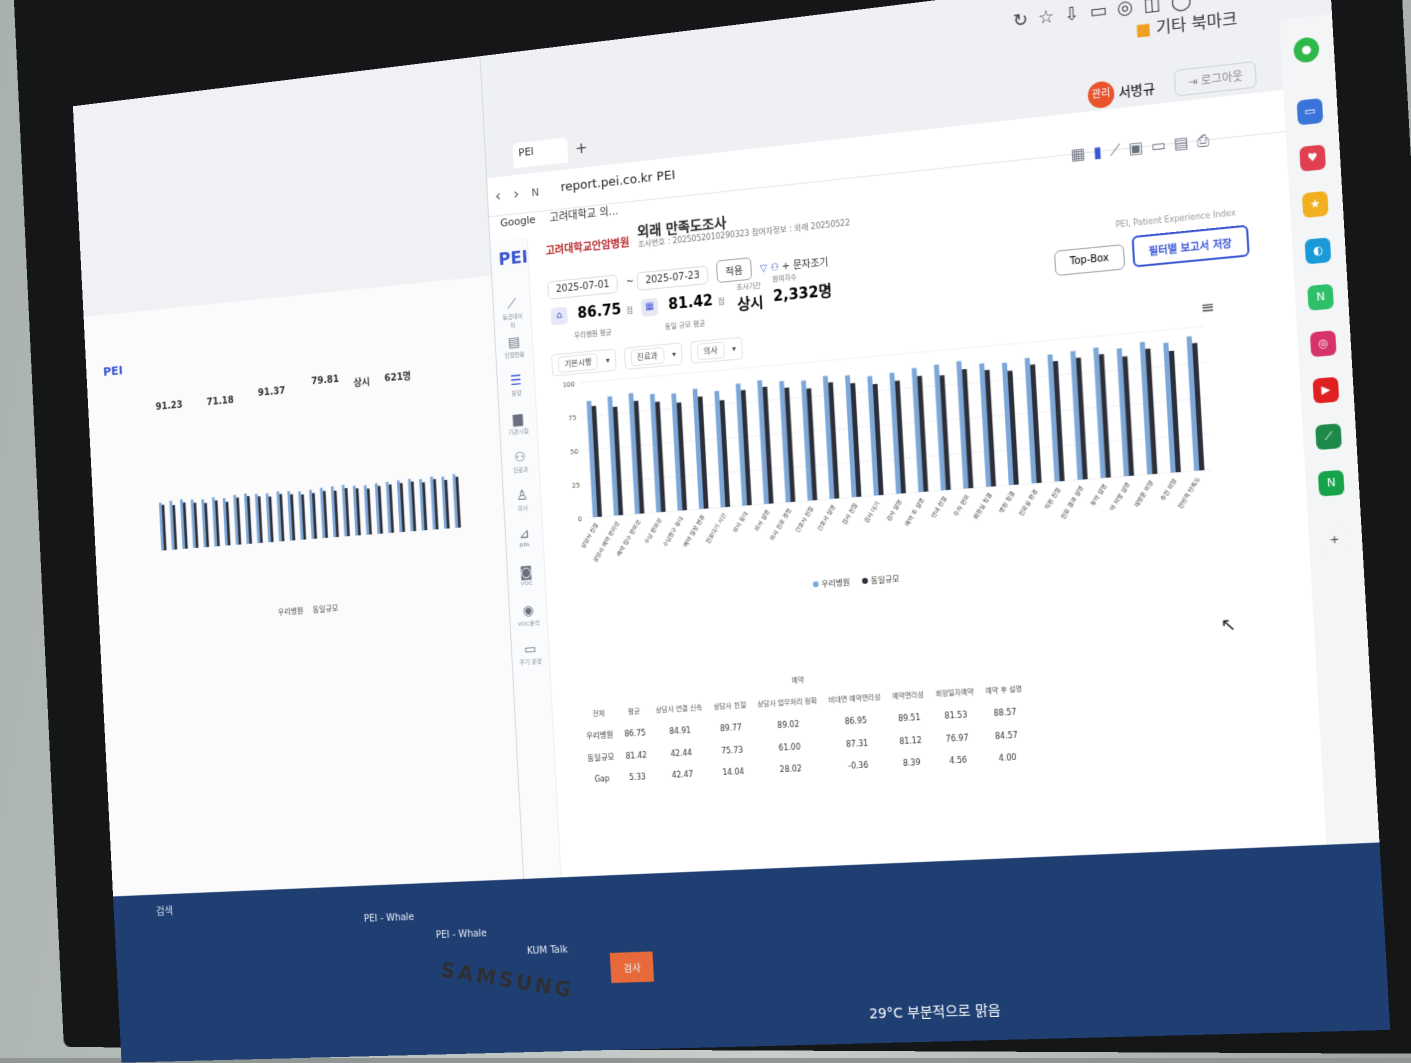 This screenshot has height=1063, width=1411. I want to click on taskbar-search: 검색, so click(165, 911).